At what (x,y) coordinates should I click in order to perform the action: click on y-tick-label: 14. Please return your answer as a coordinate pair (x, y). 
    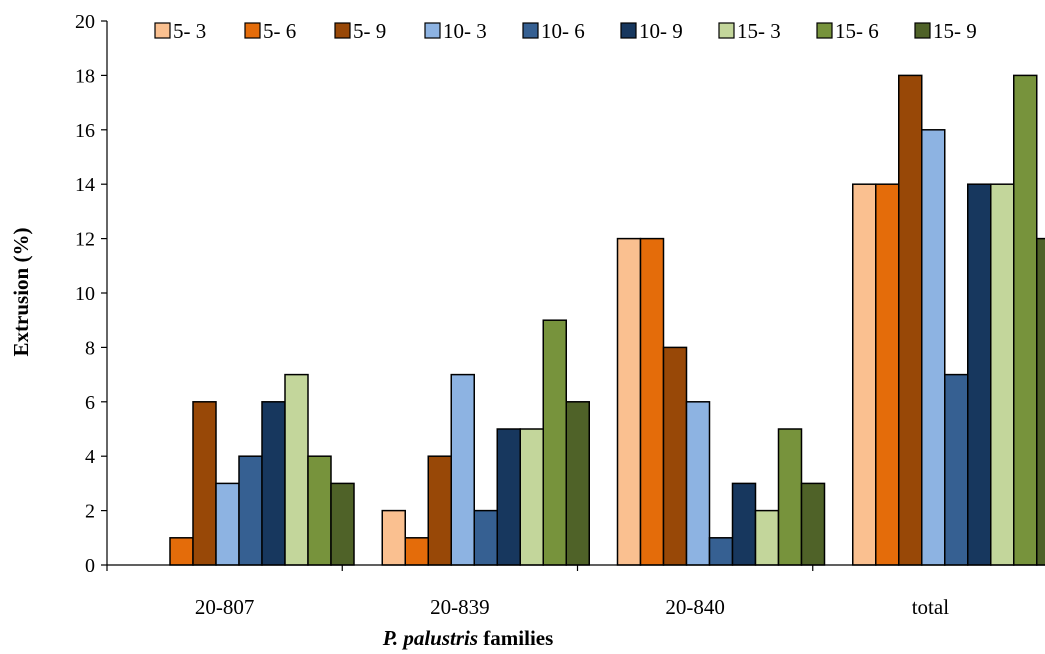
    Looking at the image, I should click on (85, 185).